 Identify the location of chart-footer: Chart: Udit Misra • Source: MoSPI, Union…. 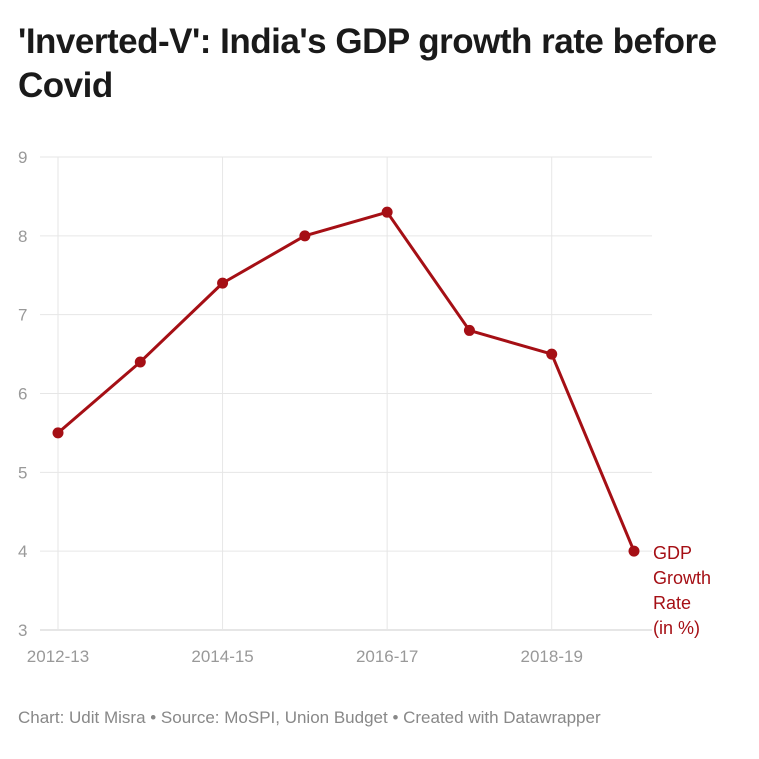
(309, 717).